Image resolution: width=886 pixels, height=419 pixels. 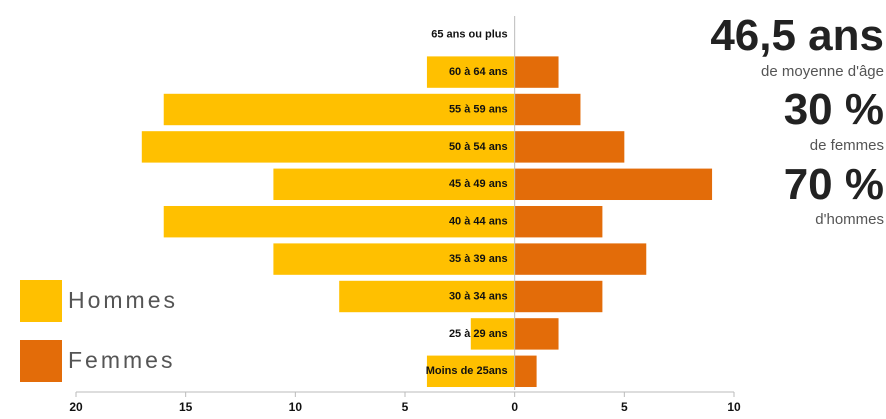 What do you see at coordinates (822, 71) in the screenshot?
I see `stat-caption: de moyenne d'âge` at bounding box center [822, 71].